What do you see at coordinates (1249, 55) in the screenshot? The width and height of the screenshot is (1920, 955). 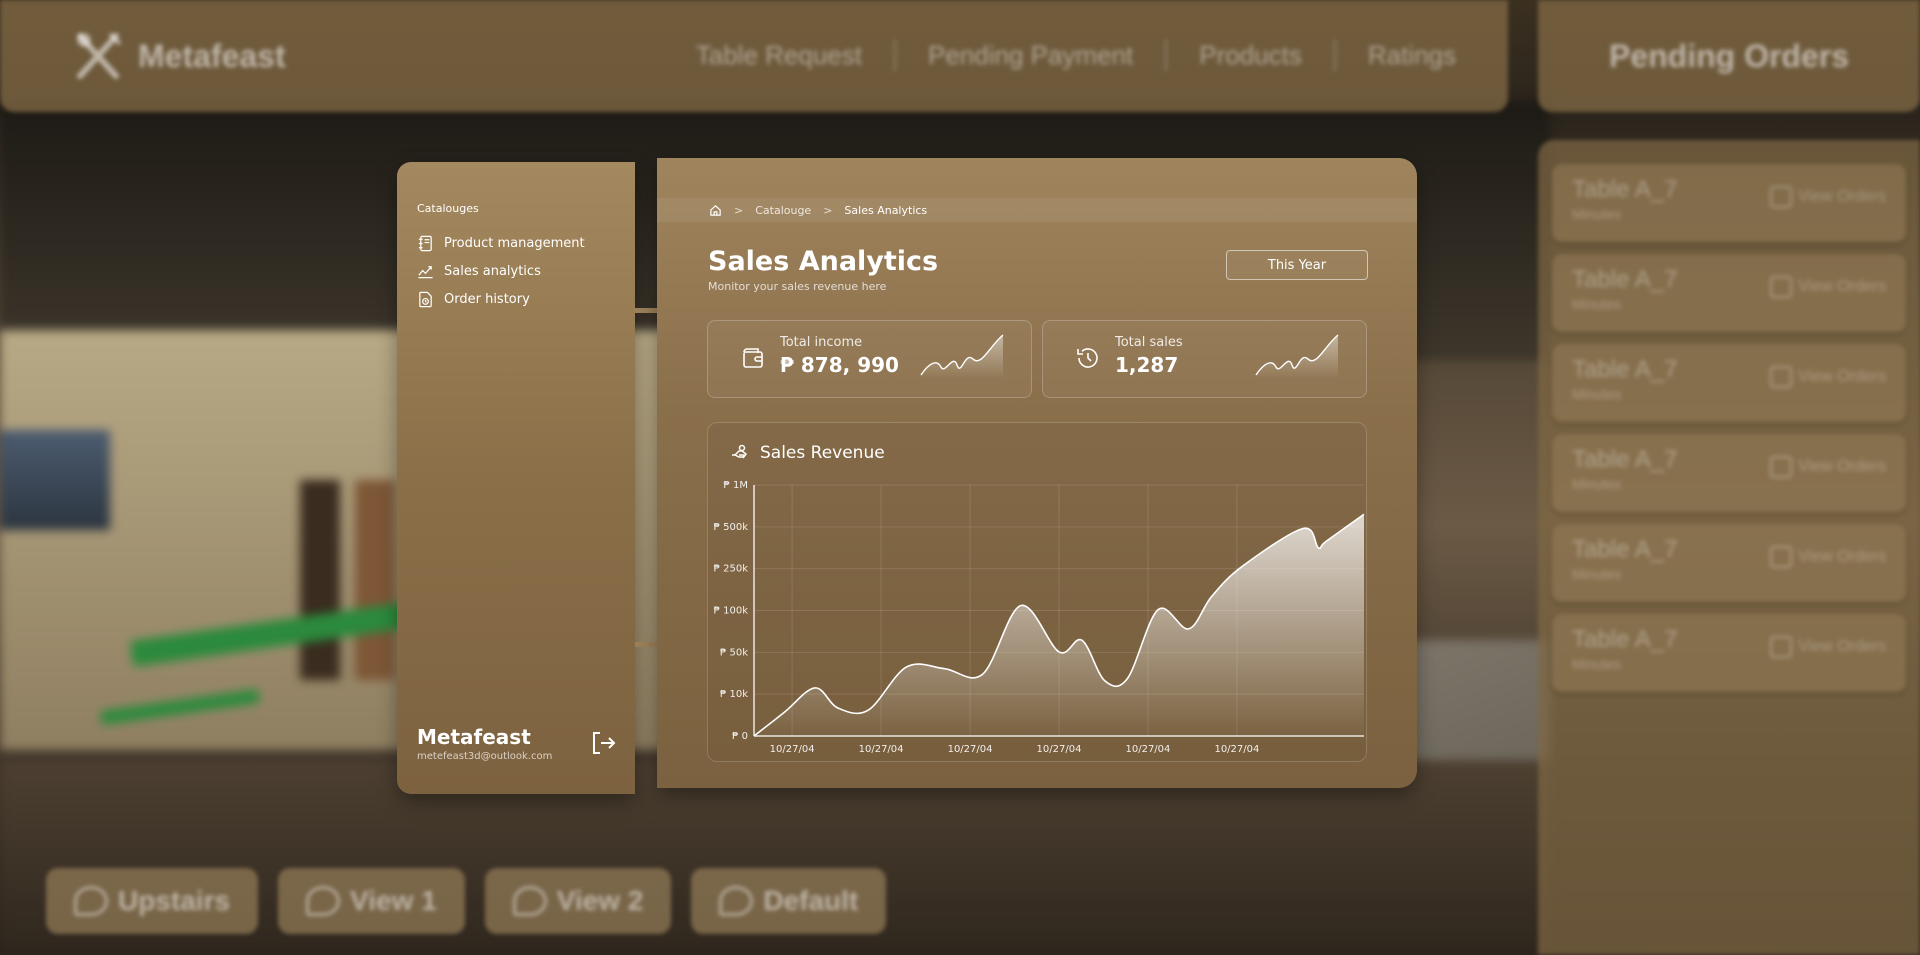 I see `nav-products: Products` at bounding box center [1249, 55].